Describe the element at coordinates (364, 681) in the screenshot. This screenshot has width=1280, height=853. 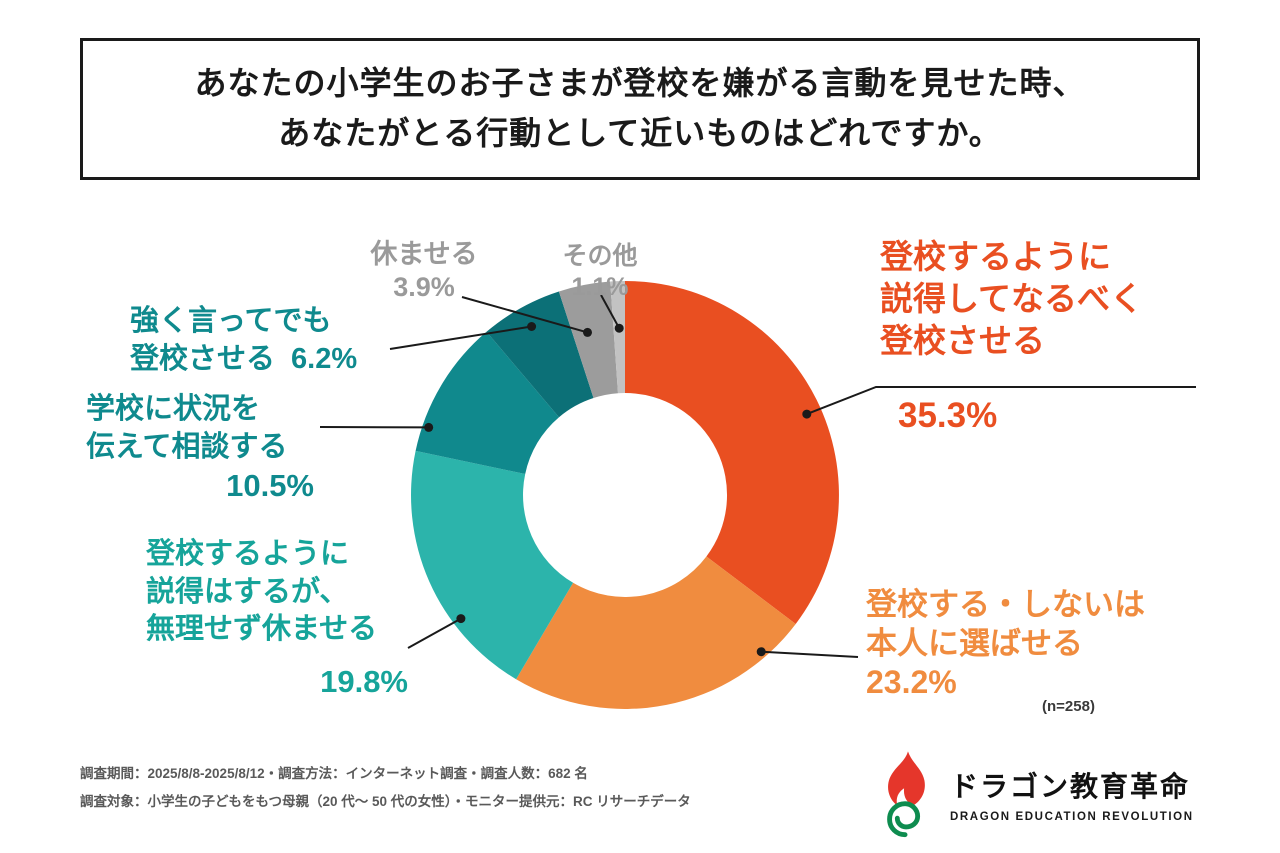
I see `segment-pct-persuade-but-rest: 19.8%` at that location.